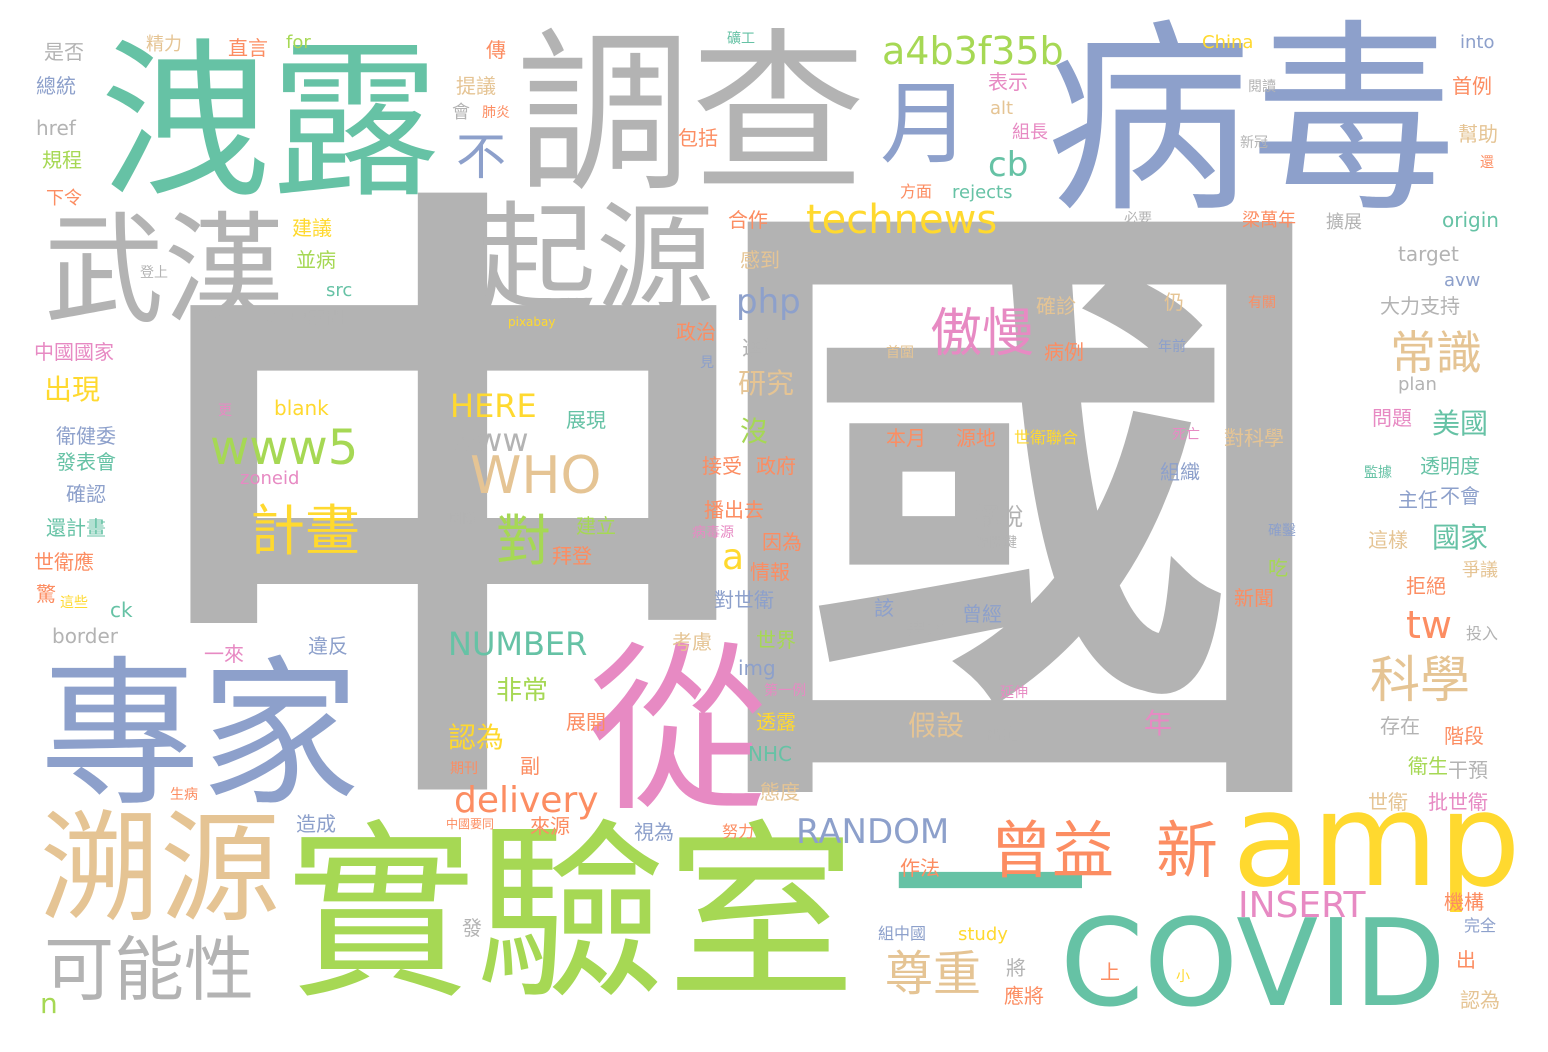  What do you see at coordinates (160, 869) in the screenshot?
I see `cloud-word: 溯源` at bounding box center [160, 869].